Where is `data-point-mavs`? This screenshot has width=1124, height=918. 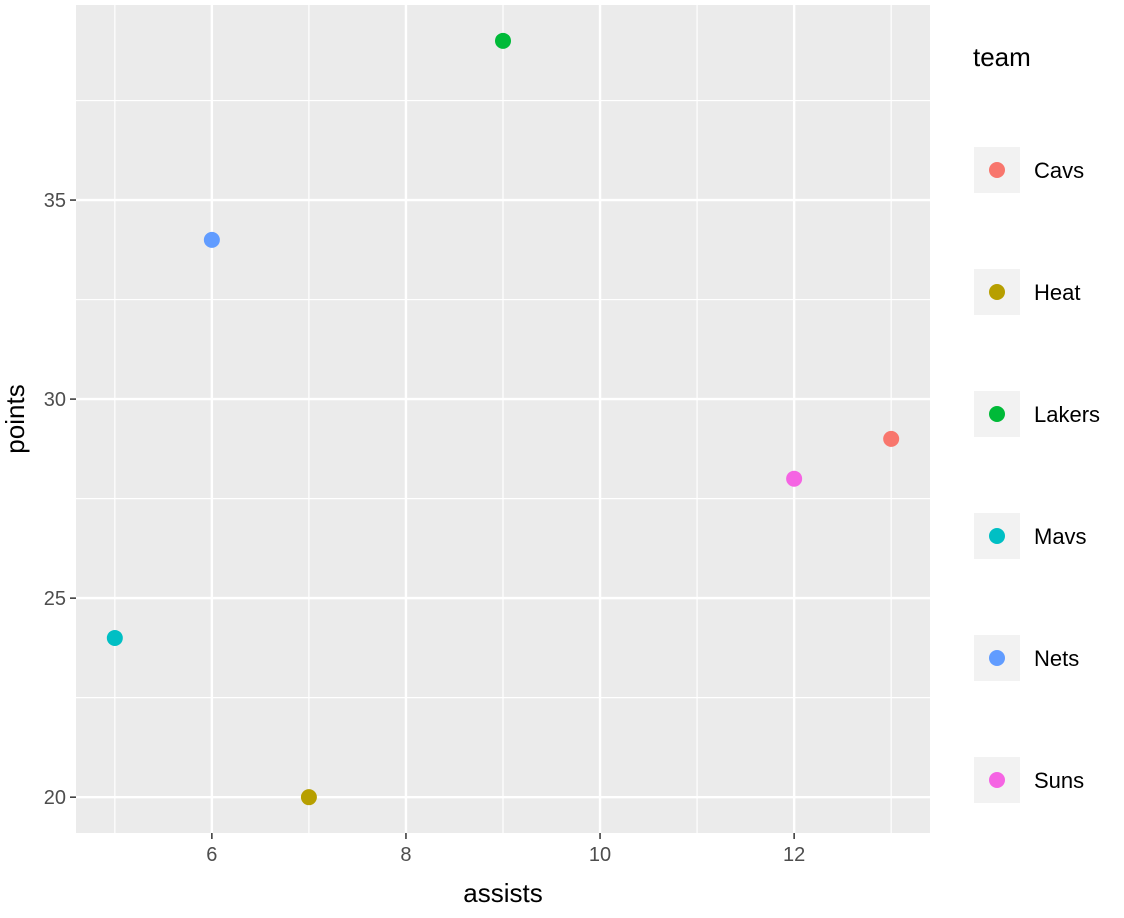 data-point-mavs is located at coordinates (114, 637).